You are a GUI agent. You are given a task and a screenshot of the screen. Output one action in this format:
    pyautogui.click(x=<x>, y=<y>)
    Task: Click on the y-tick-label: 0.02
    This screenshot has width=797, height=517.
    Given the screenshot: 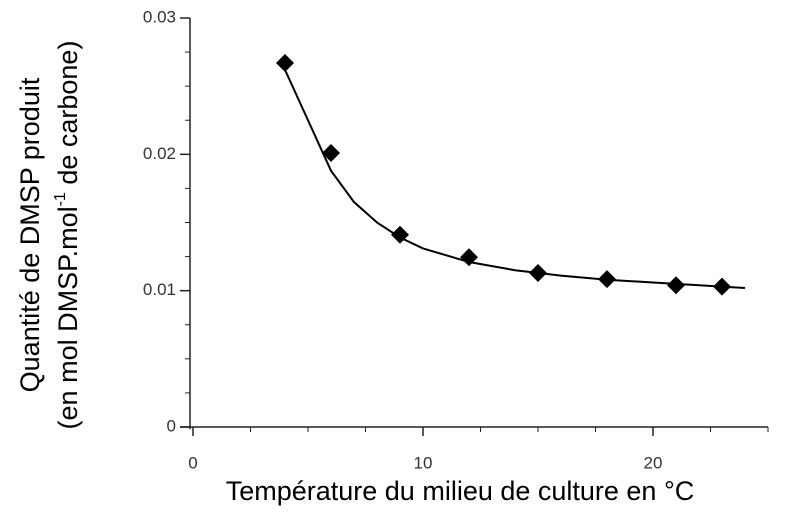 What is the action you would take?
    pyautogui.click(x=159, y=153)
    